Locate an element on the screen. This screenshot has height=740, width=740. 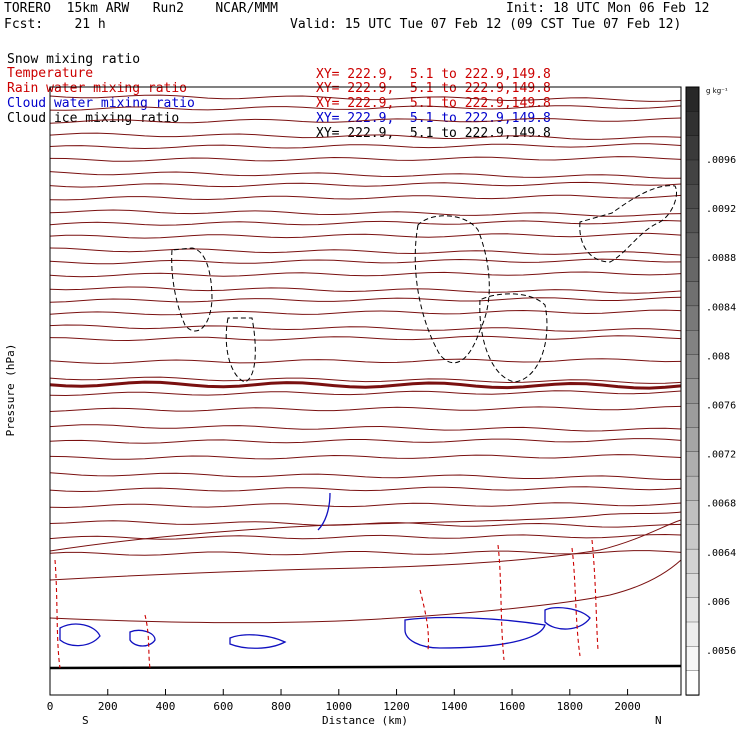
legend-rain-name: Rain water mixing ratio is located at coordinates (97, 88).